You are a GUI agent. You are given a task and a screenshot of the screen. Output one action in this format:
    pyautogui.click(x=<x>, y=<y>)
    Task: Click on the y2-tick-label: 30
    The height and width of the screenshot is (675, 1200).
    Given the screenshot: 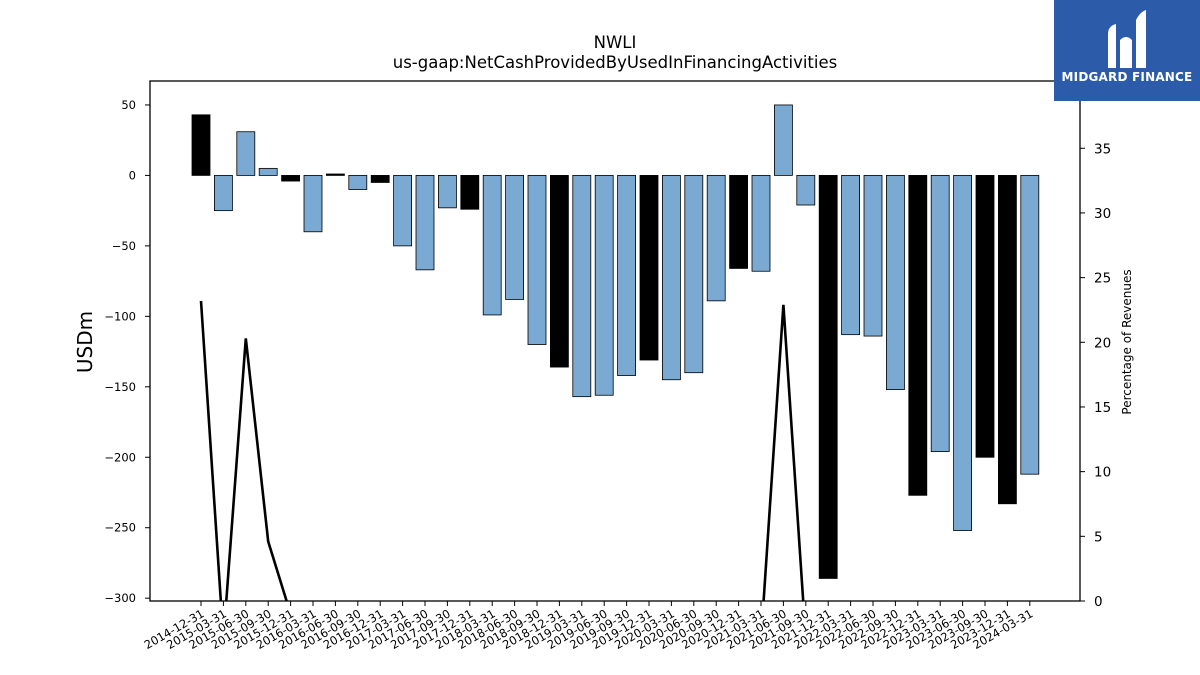 What is the action you would take?
    pyautogui.click(x=1102, y=214)
    